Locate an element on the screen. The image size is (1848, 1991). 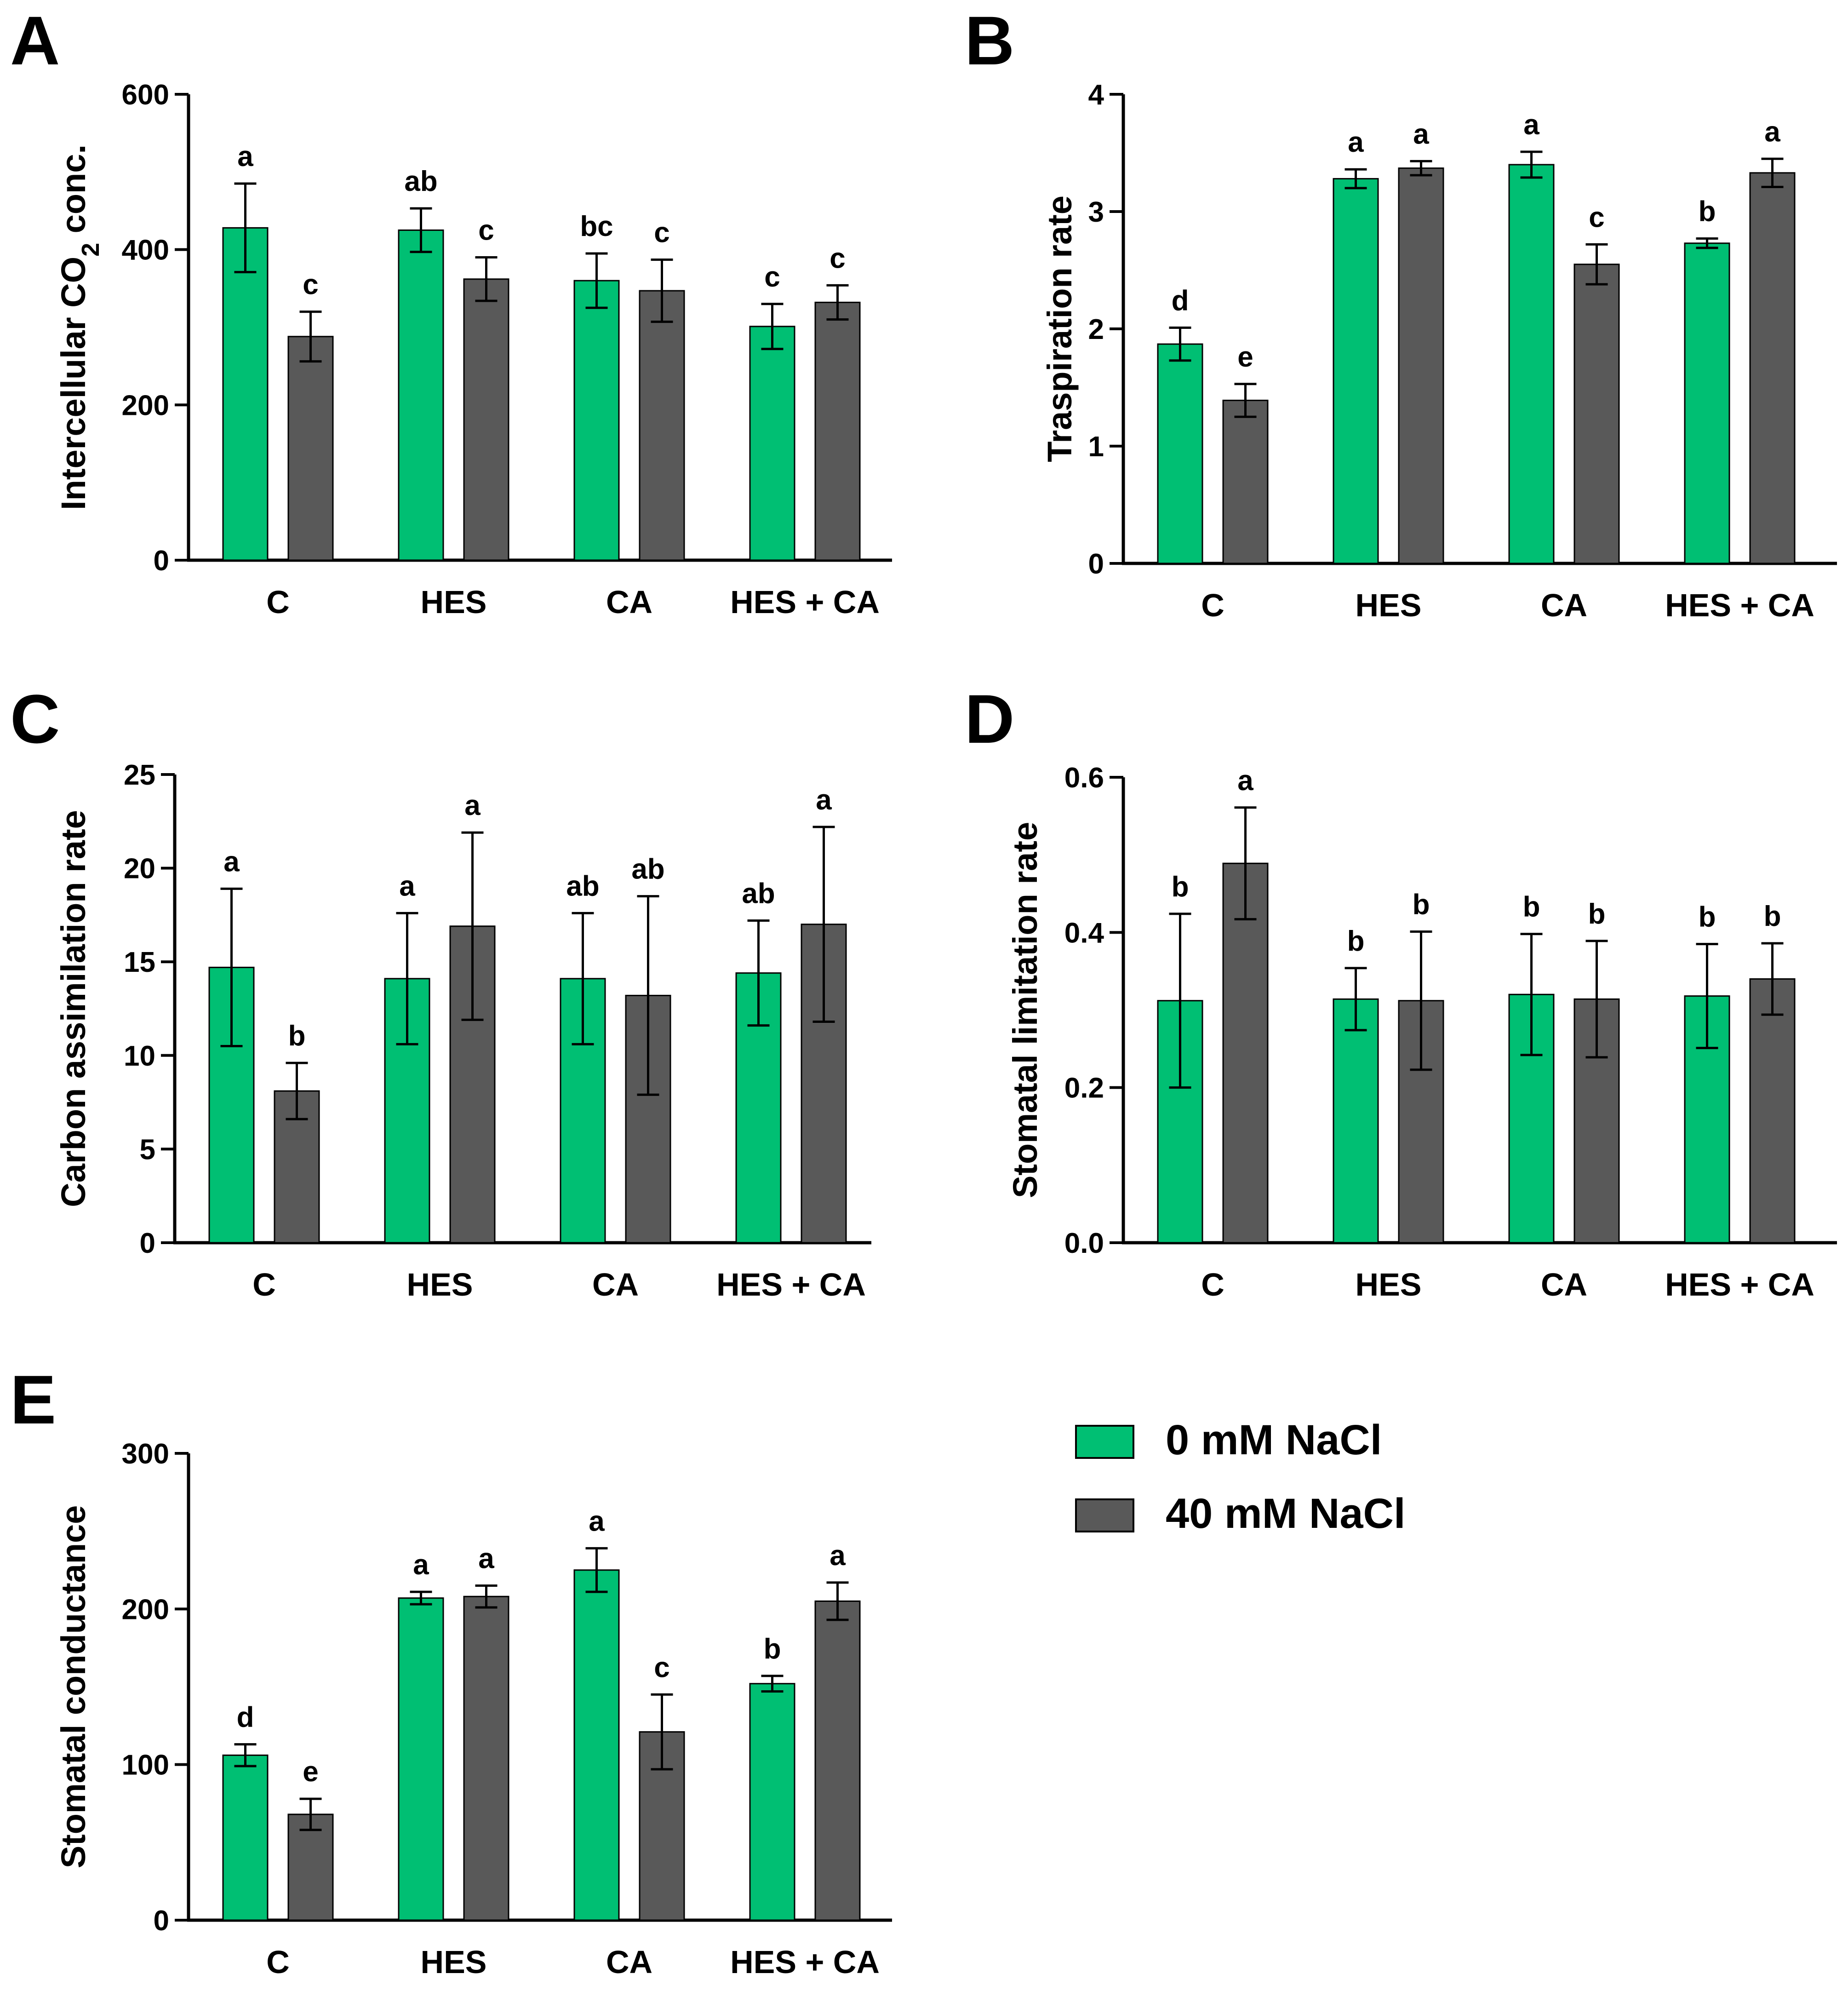
y-tick-label: 4 is located at coordinates (1096, 95).